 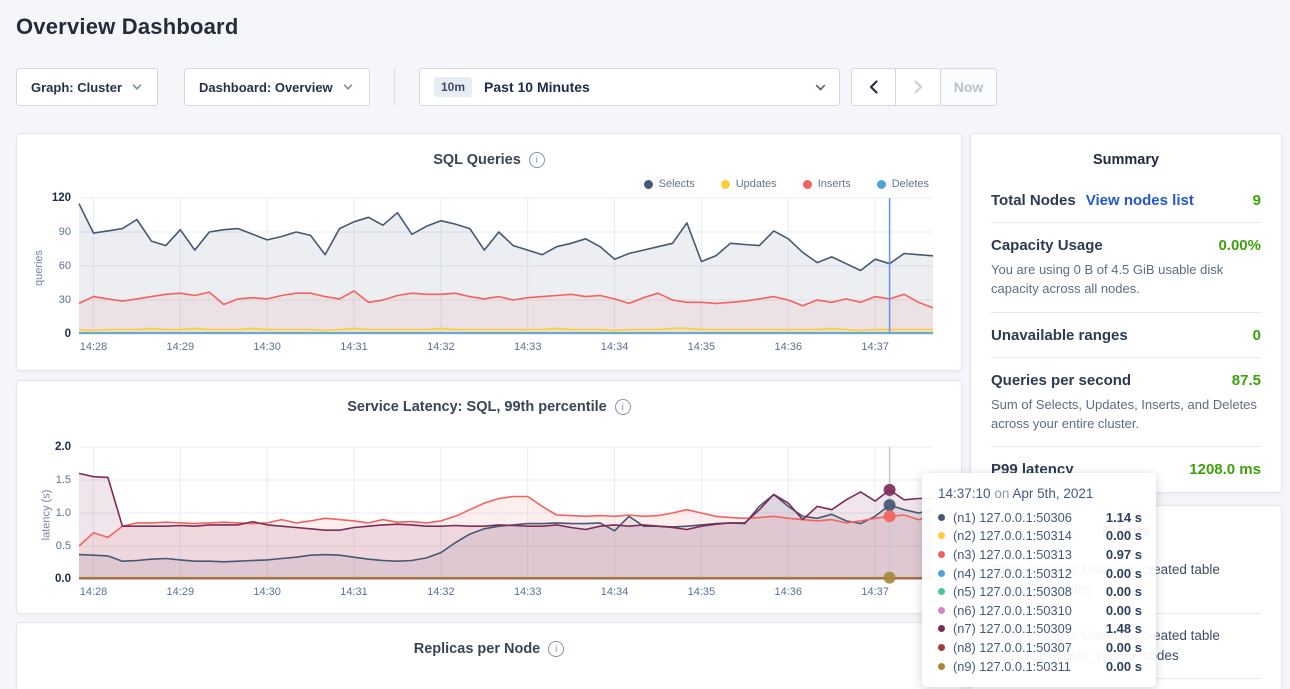 I want to click on legend-label: Deletes, so click(x=910, y=184).